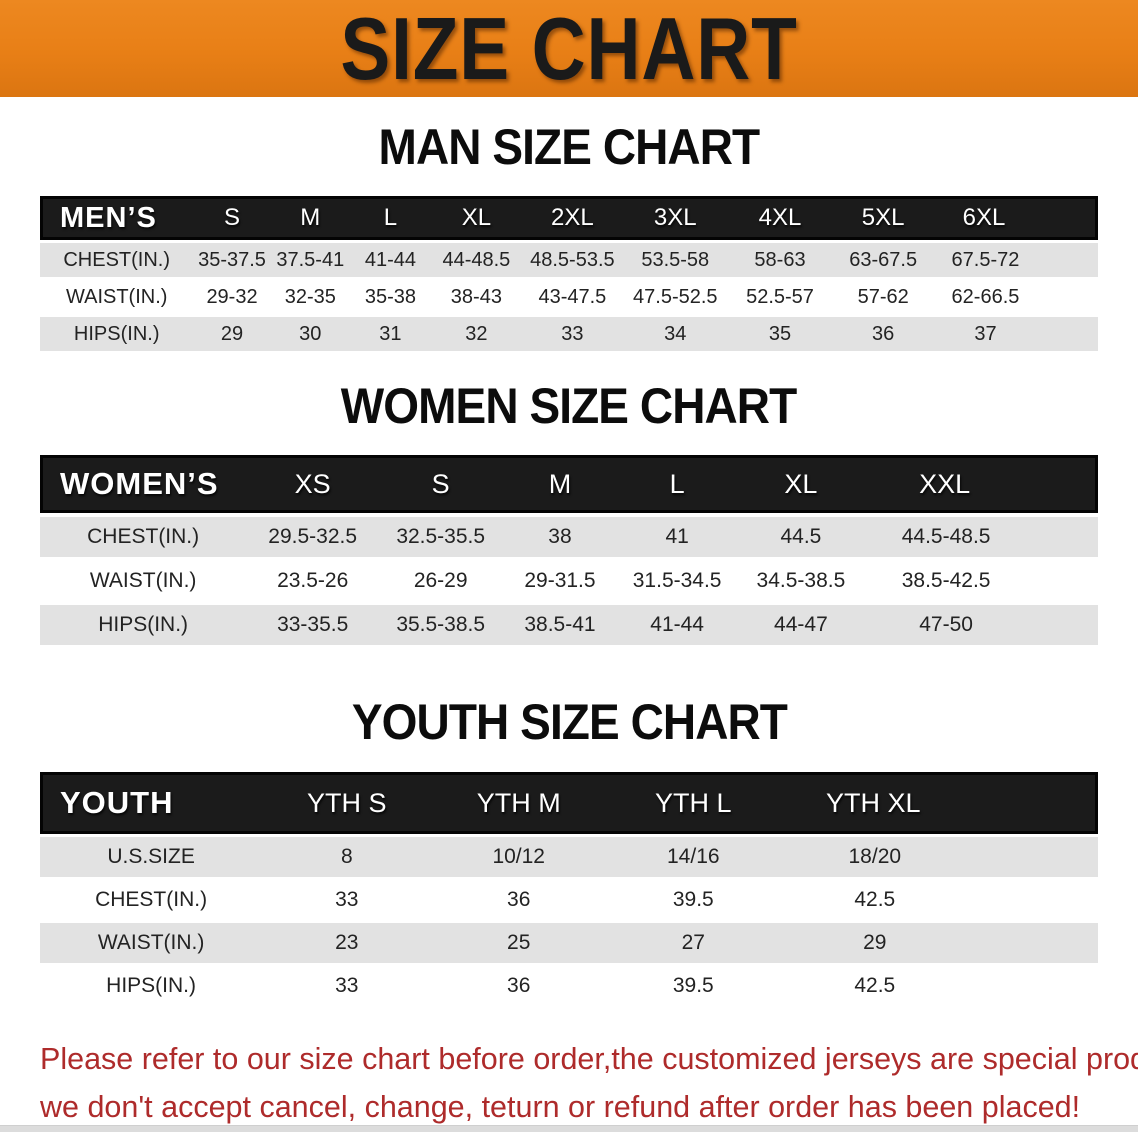 The image size is (1138, 1132). I want to click on banner: SIZE CHART, so click(569, 48).